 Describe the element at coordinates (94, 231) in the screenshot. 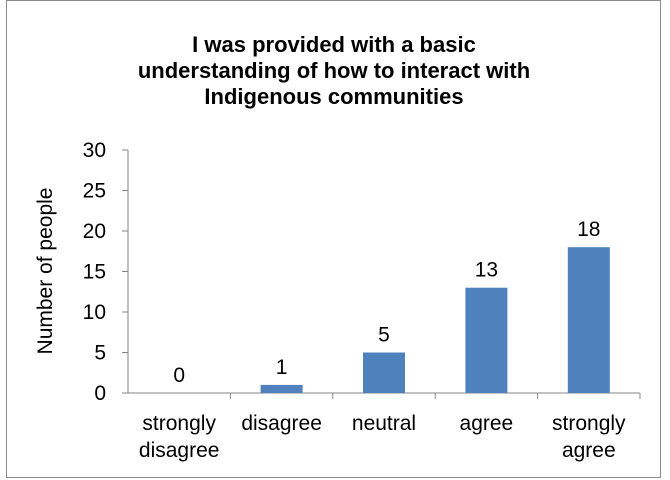

I see `y-tick-label: 20` at that location.